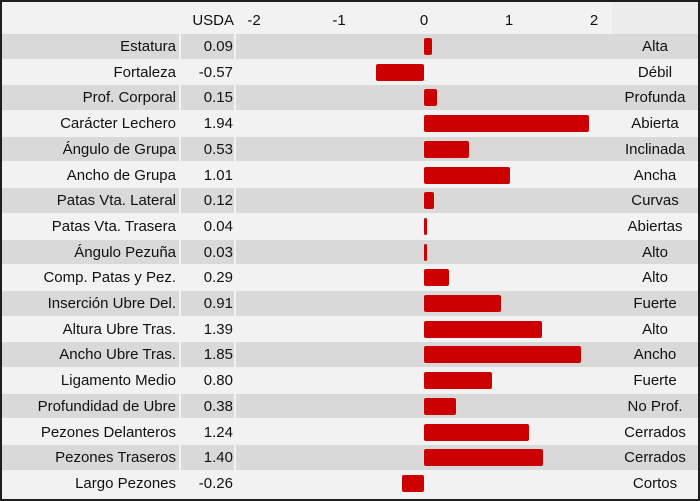 This screenshot has height=501, width=700. What do you see at coordinates (218, 432) in the screenshot?
I see `trait-value: 1.24` at bounding box center [218, 432].